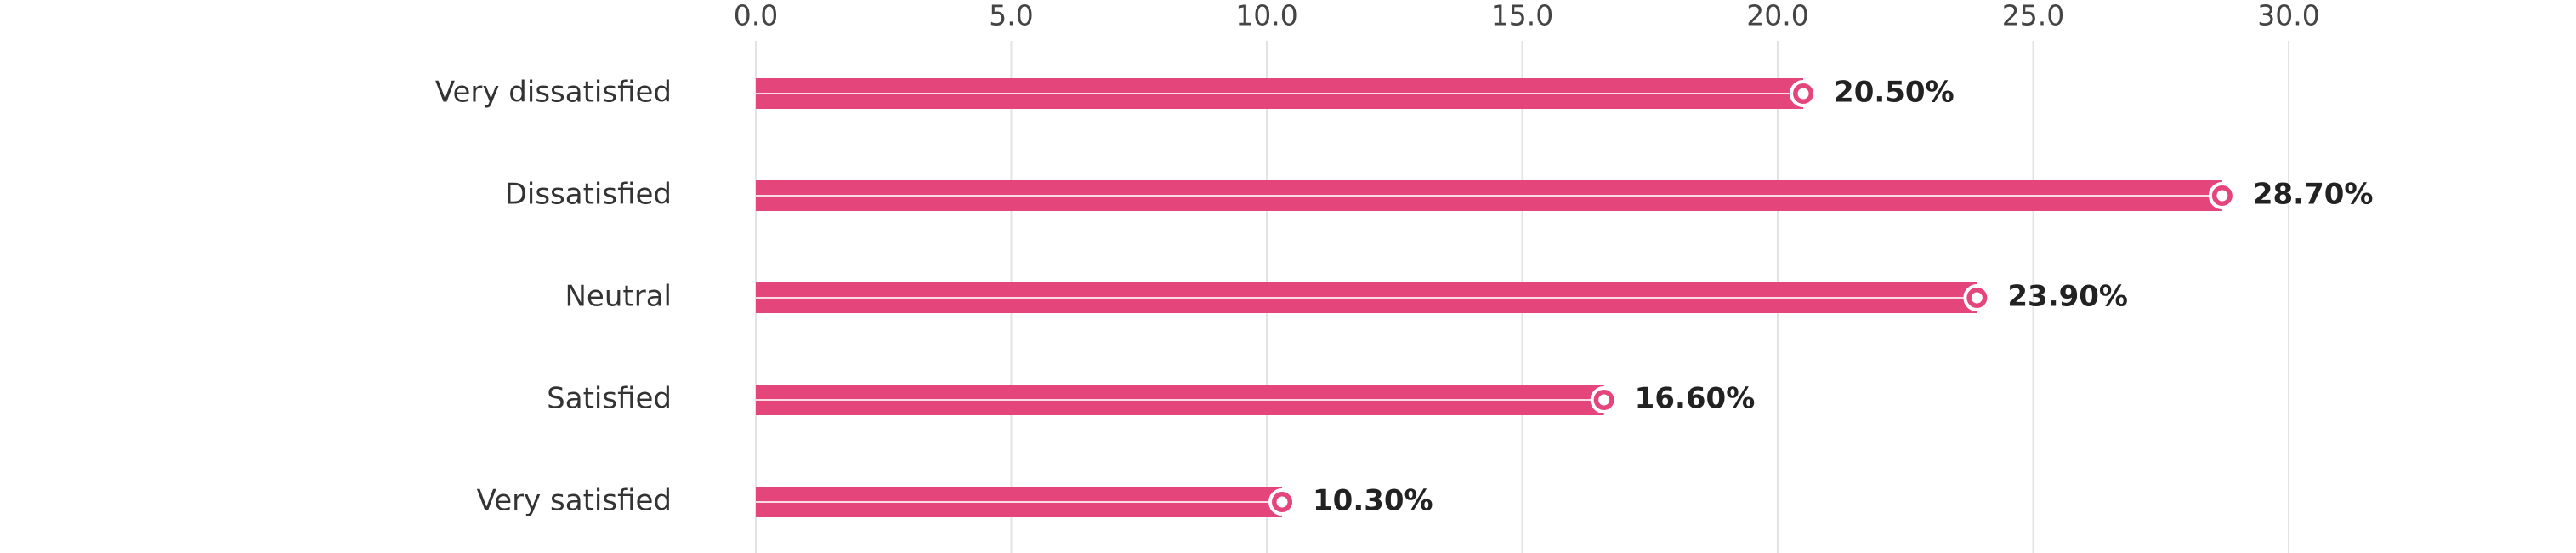 The image size is (2576, 553). What do you see at coordinates (554, 93) in the screenshot?
I see `y-tick-label: Very dissatisfied` at bounding box center [554, 93].